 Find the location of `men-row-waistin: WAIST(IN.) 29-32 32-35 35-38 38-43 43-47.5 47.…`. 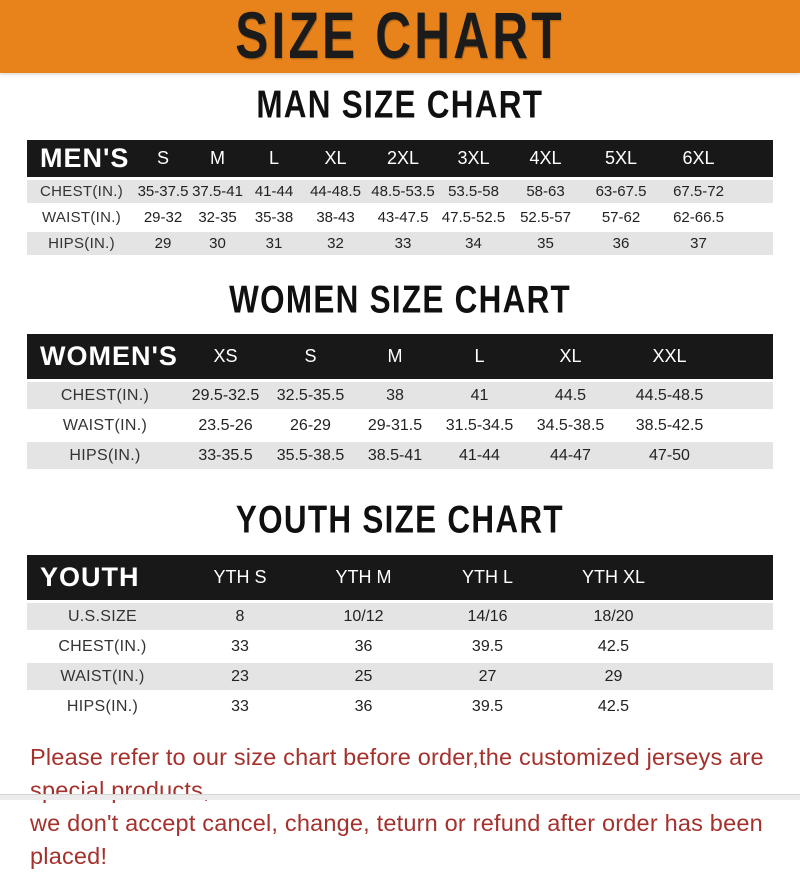

men-row-waistin: WAIST(IN.) 29-32 32-35 35-38 38-43 43-47.5 47.… is located at coordinates (400, 217).